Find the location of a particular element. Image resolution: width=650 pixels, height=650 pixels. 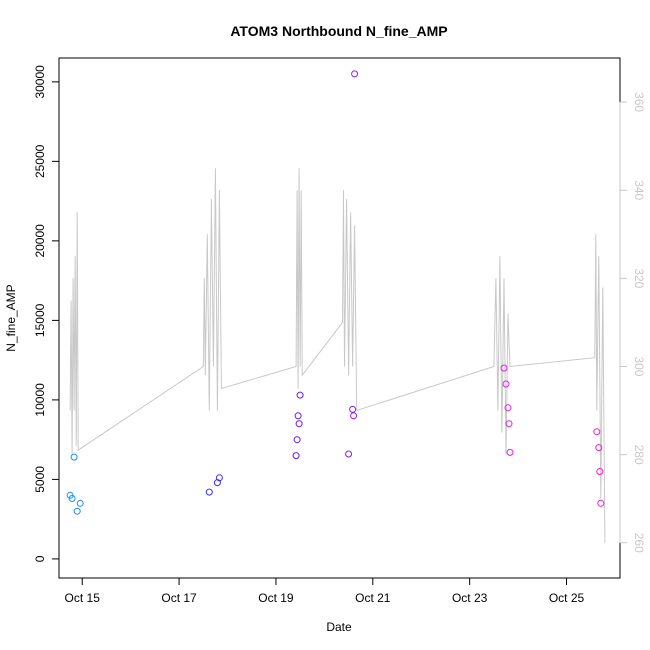

y-tick-label: 5000 is located at coordinates (40, 479).